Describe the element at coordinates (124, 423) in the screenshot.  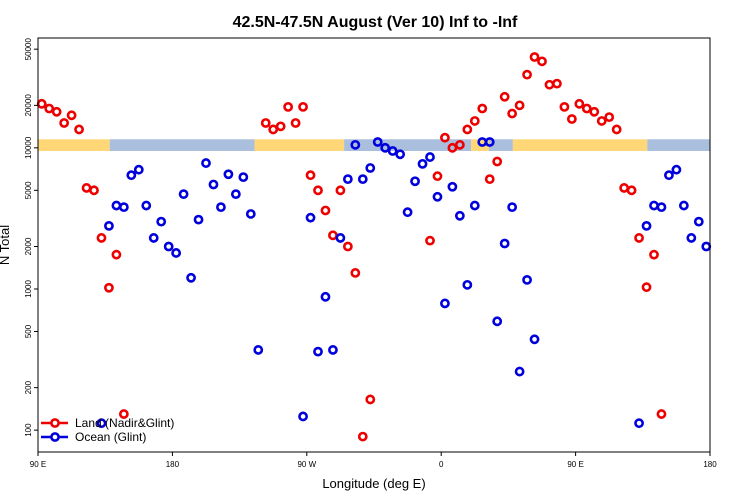
I see `legend-label: Land (Nadir&Glint)` at that location.